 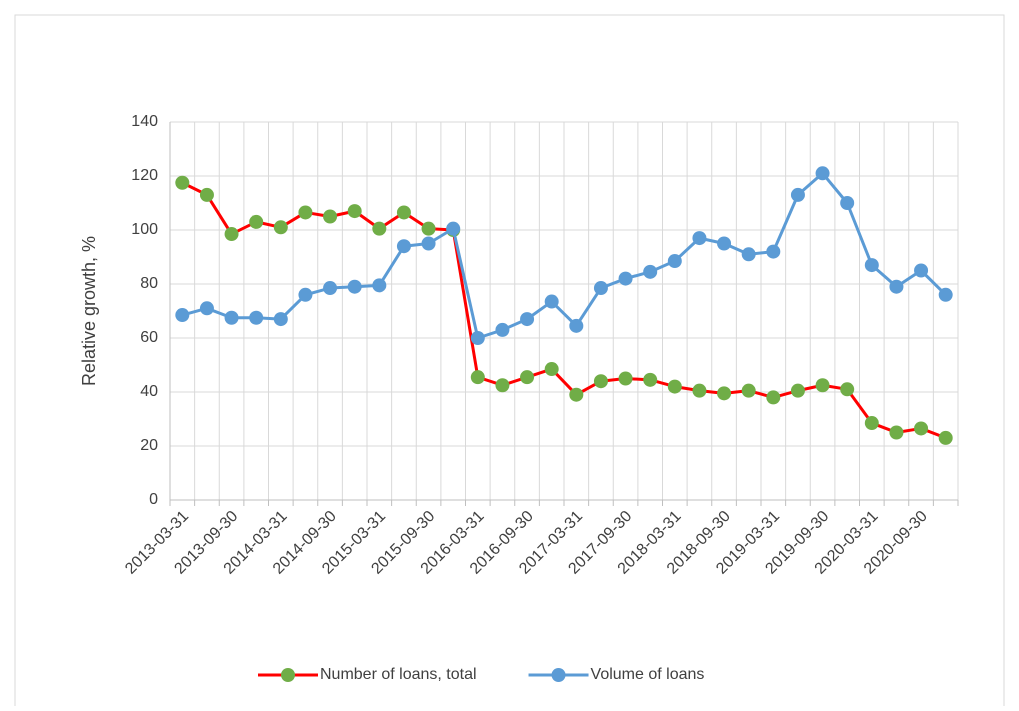 What do you see at coordinates (149, 283) in the screenshot?
I see `y-tick-label: 80` at bounding box center [149, 283].